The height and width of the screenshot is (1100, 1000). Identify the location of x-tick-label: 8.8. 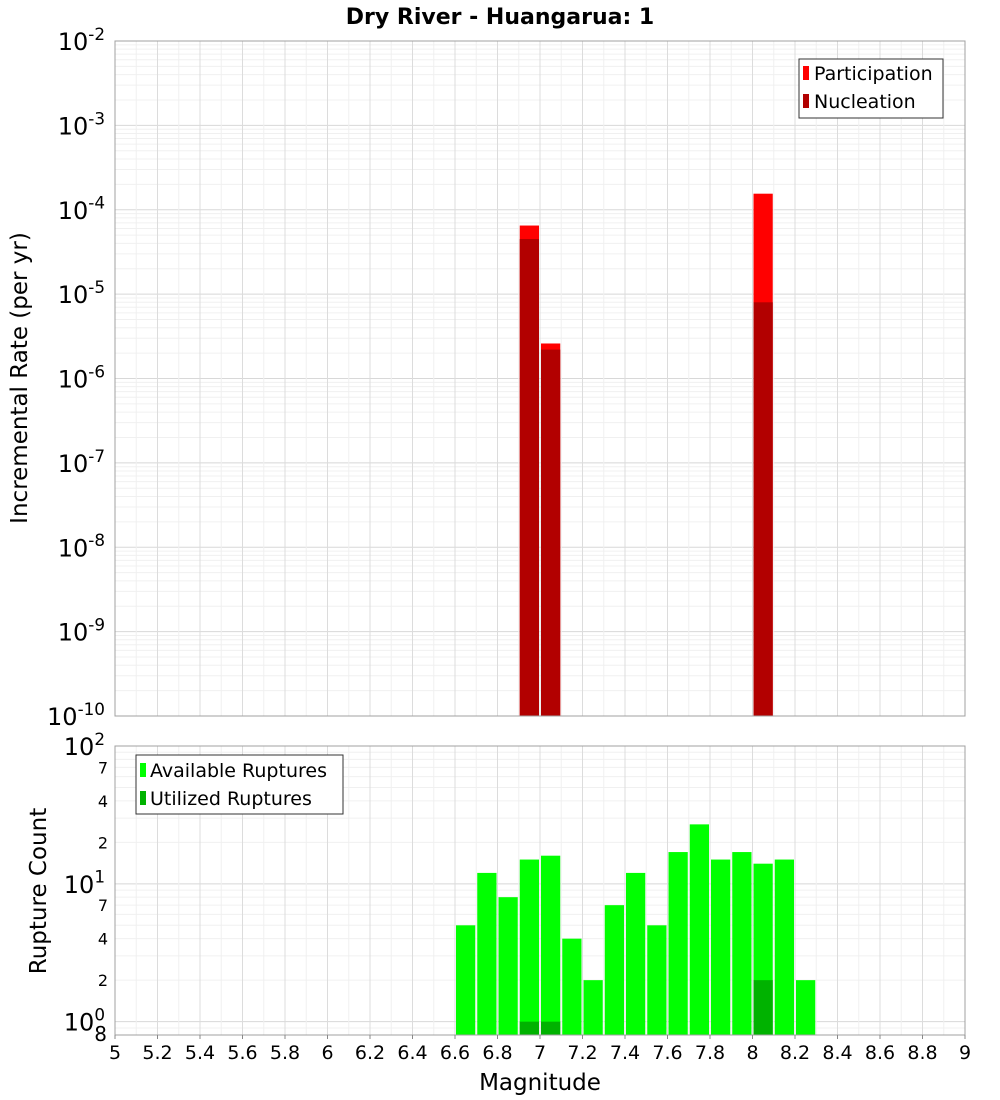
(922, 1053).